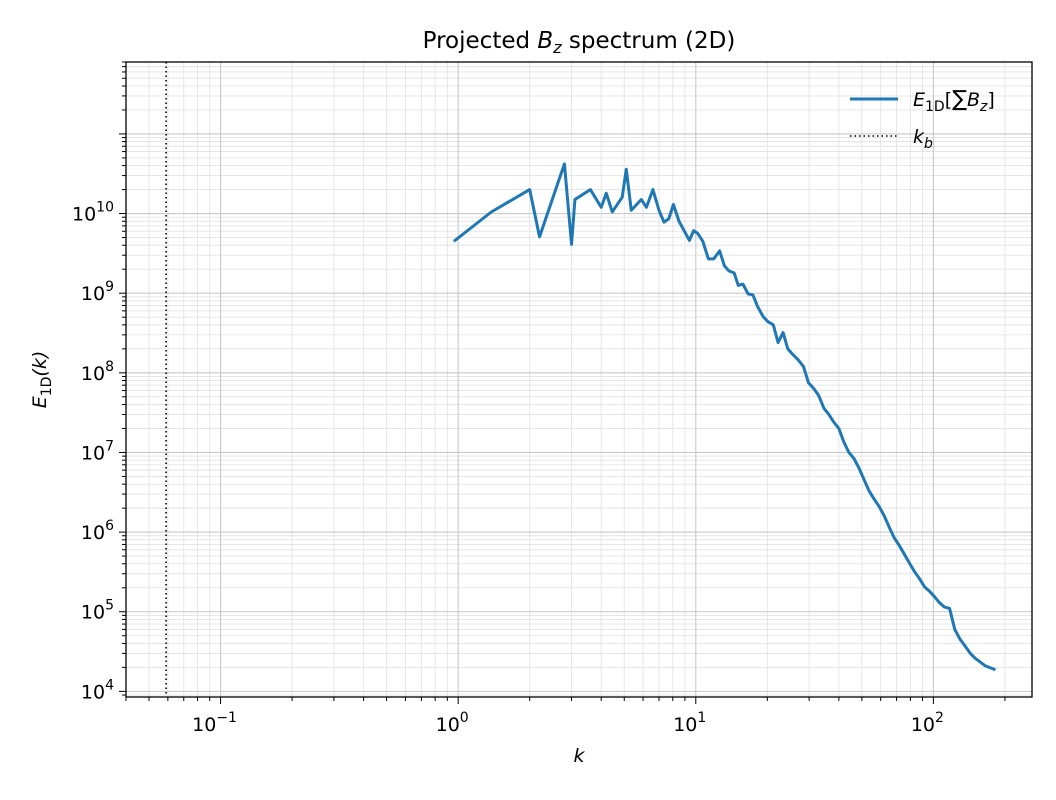  I want to click on legend-entry-series: E1D[∑Bz], so click(954, 101).